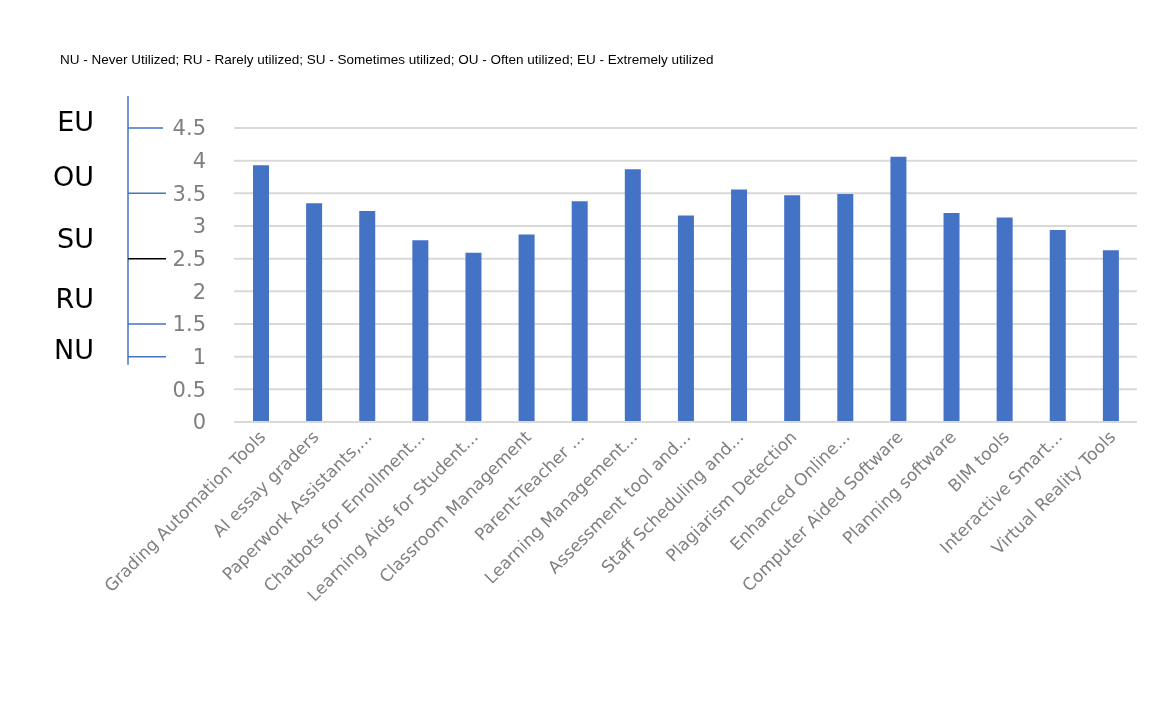 This screenshot has width=1162, height=701. Describe the element at coordinates (74, 349) in the screenshot. I see `text: NU` at that location.